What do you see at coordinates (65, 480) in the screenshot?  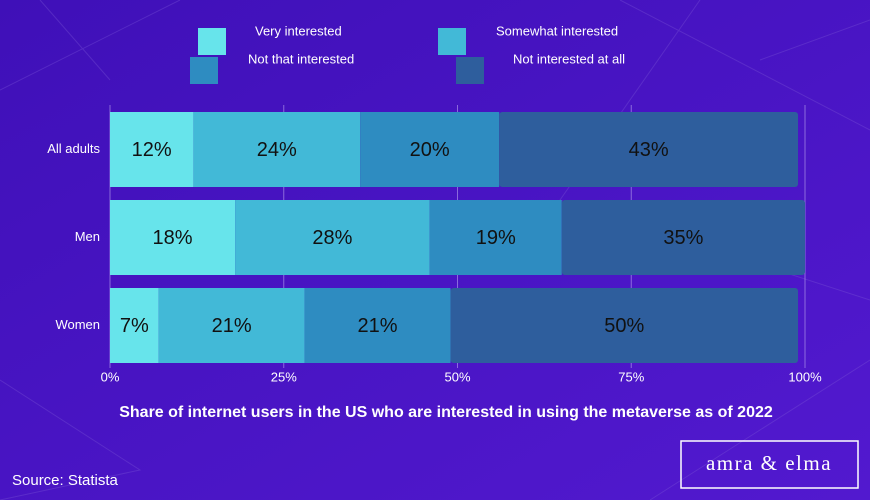 I see `source: Source: Statista` at bounding box center [65, 480].